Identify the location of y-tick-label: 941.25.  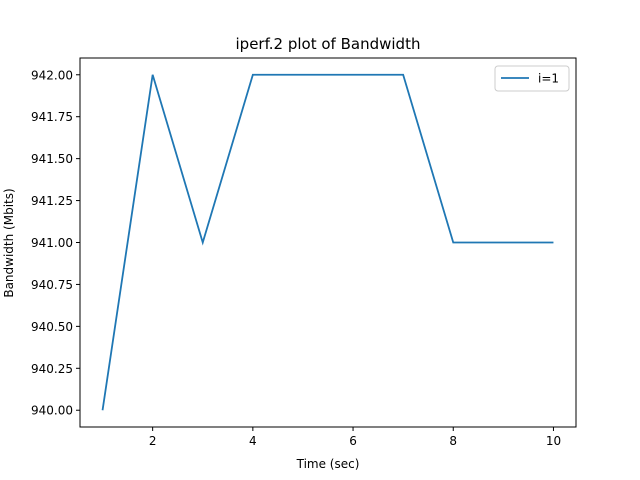
(52, 201).